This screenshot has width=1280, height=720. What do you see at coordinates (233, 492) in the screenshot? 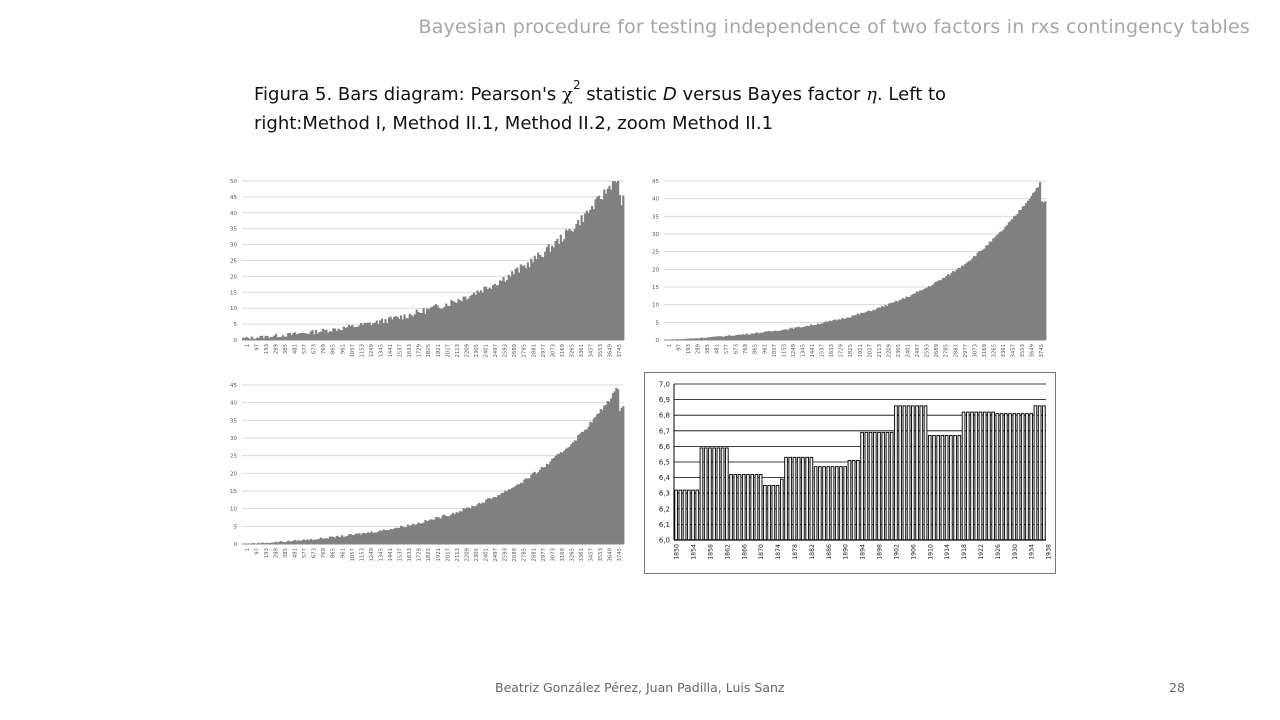
I see `y-tick-label: 15` at bounding box center [233, 492].